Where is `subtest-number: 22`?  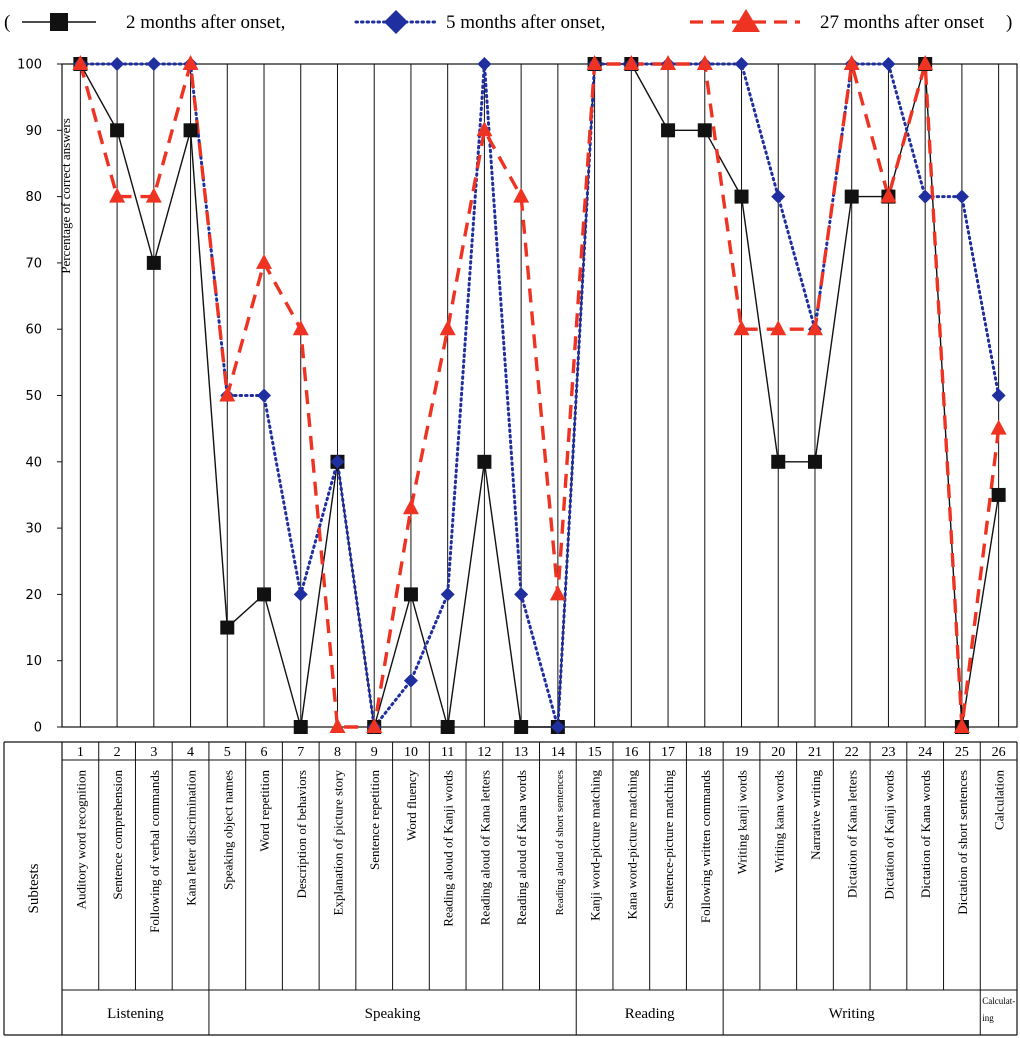
subtest-number: 22 is located at coordinates (852, 752).